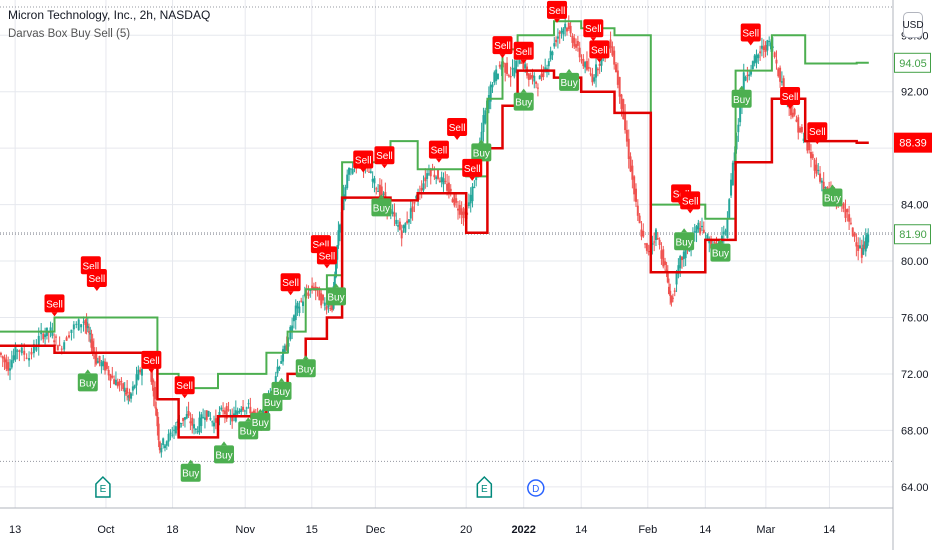  I want to click on price-axis-label-bg, so click(912, 234).